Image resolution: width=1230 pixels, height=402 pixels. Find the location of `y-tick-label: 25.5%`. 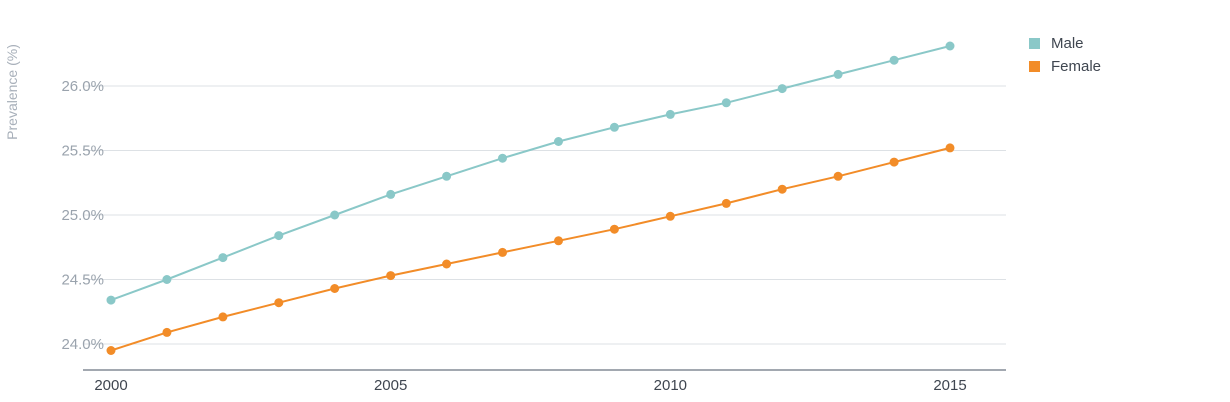

y-tick-label: 25.5% is located at coordinates (82, 151).